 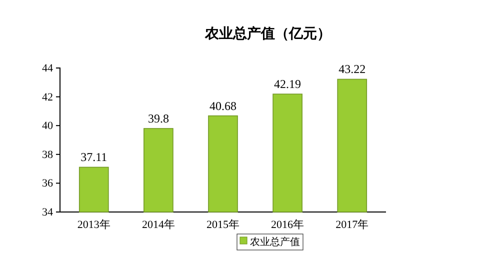 What do you see at coordinates (48, 126) in the screenshot?
I see `y-tick-label: 40` at bounding box center [48, 126].